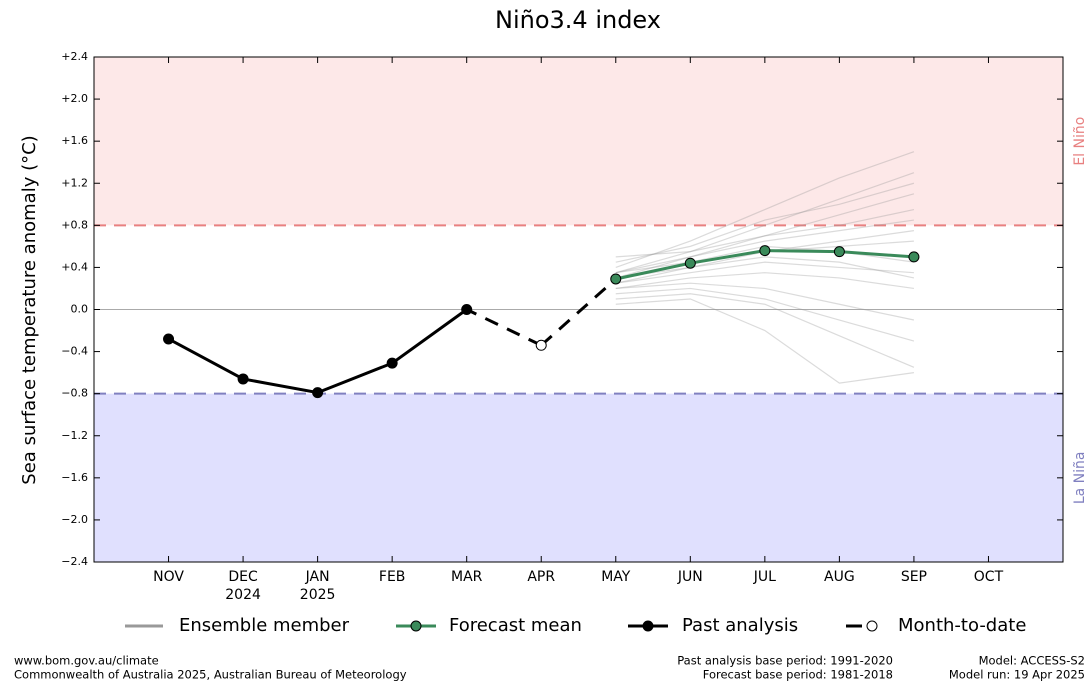  What do you see at coordinates (168, 577) in the screenshot?
I see `x-tick-label: NOV` at bounding box center [168, 577].